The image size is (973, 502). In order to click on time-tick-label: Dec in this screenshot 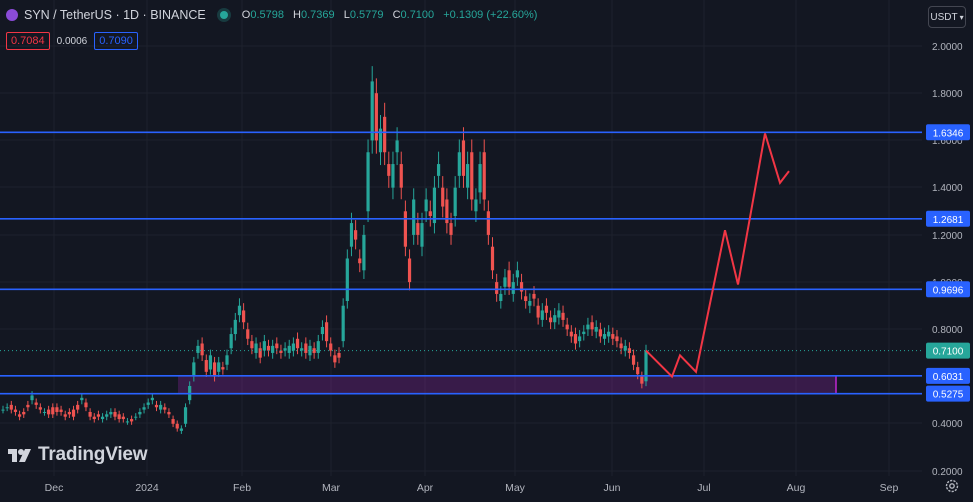, I will do `click(54, 488)`.